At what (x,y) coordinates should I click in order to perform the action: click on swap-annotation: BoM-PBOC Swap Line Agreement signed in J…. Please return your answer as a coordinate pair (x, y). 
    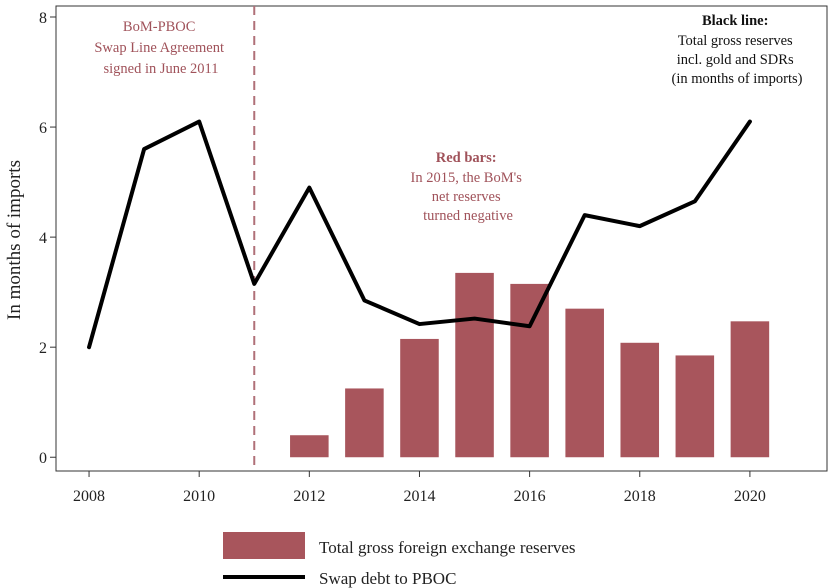
    Looking at the image, I should click on (160, 48).